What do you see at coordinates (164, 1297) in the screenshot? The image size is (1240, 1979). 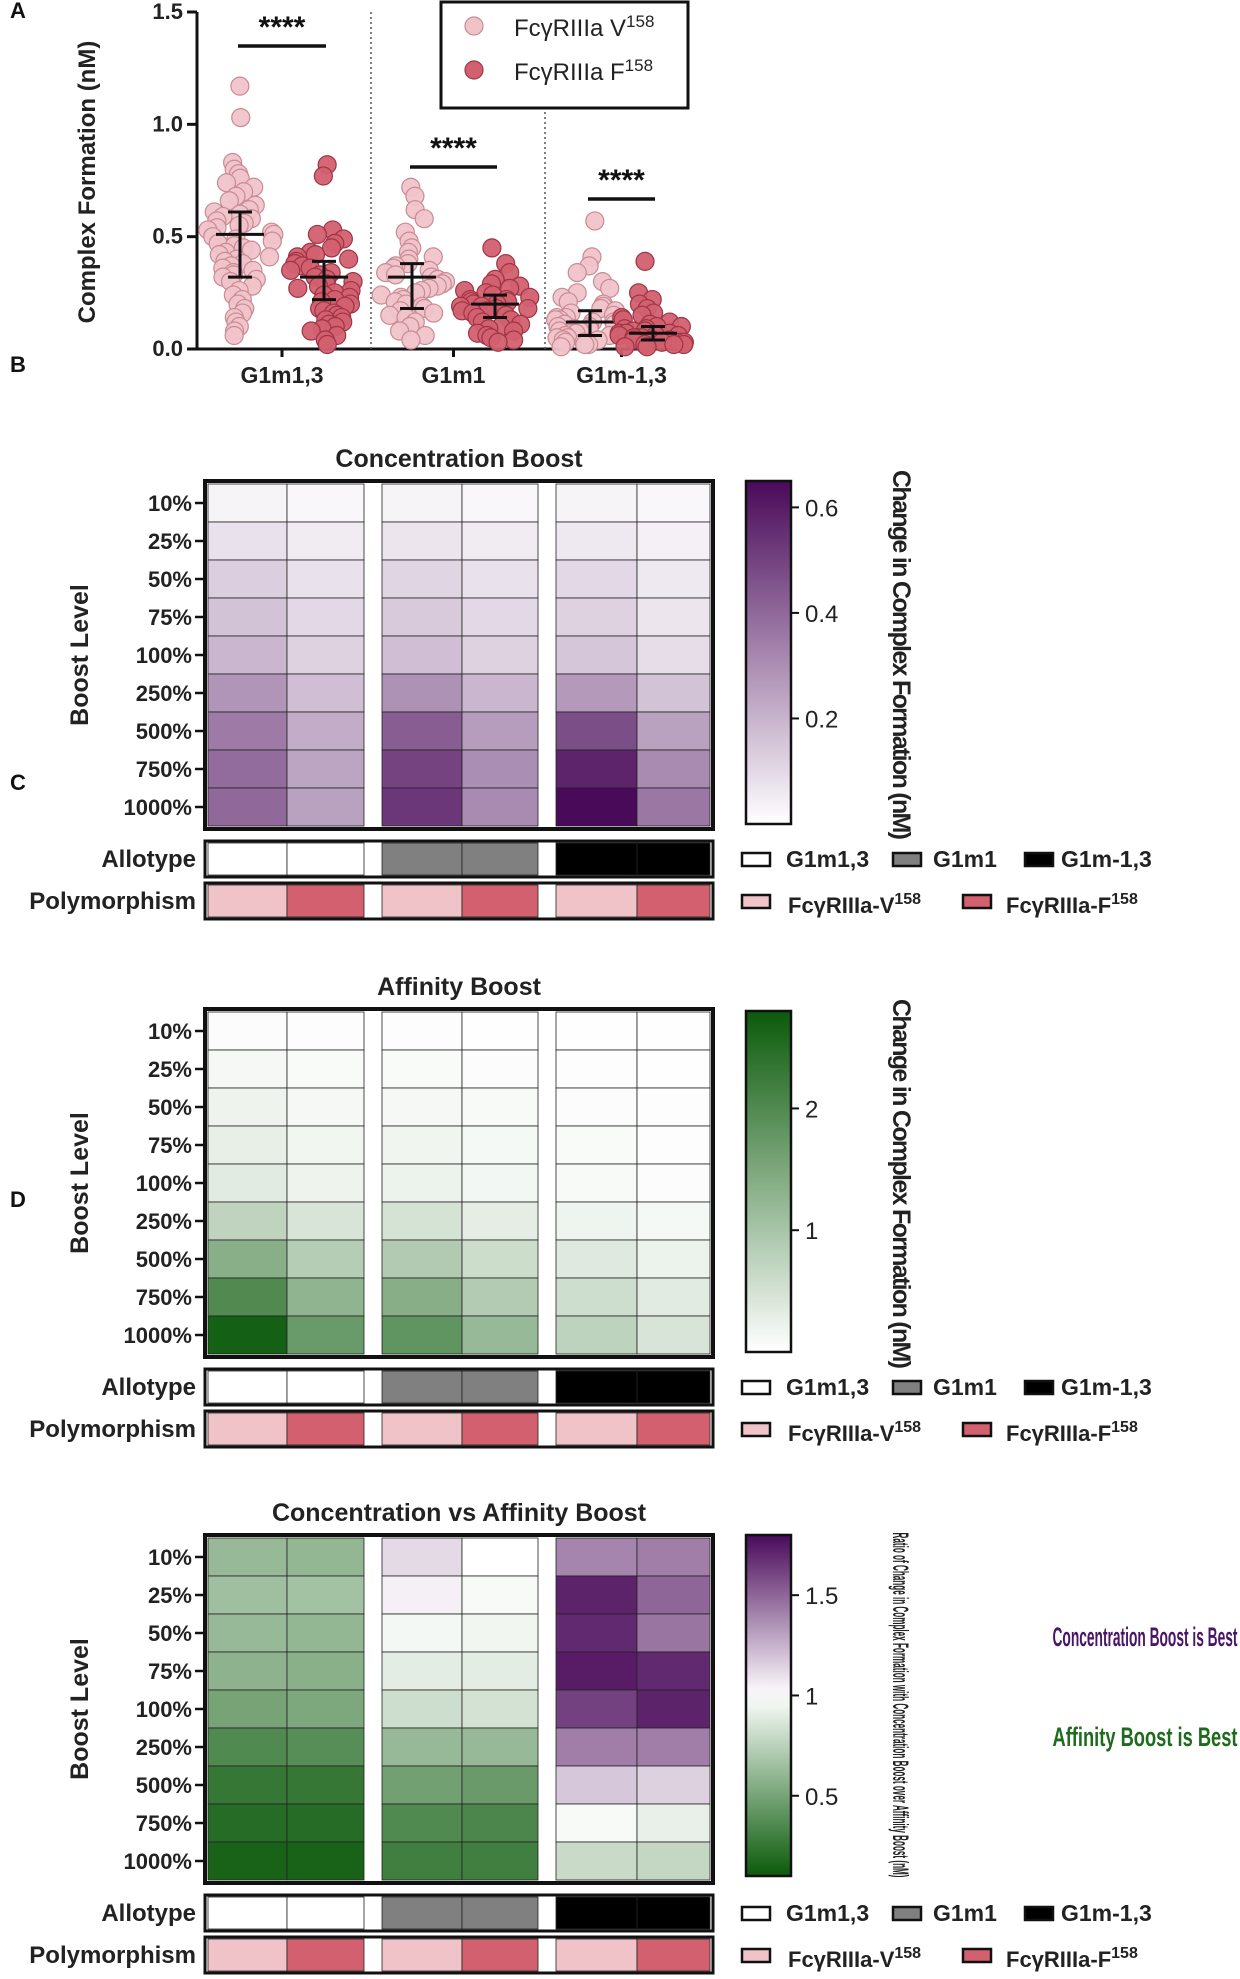 I see `row-label: 750%` at bounding box center [164, 1297].